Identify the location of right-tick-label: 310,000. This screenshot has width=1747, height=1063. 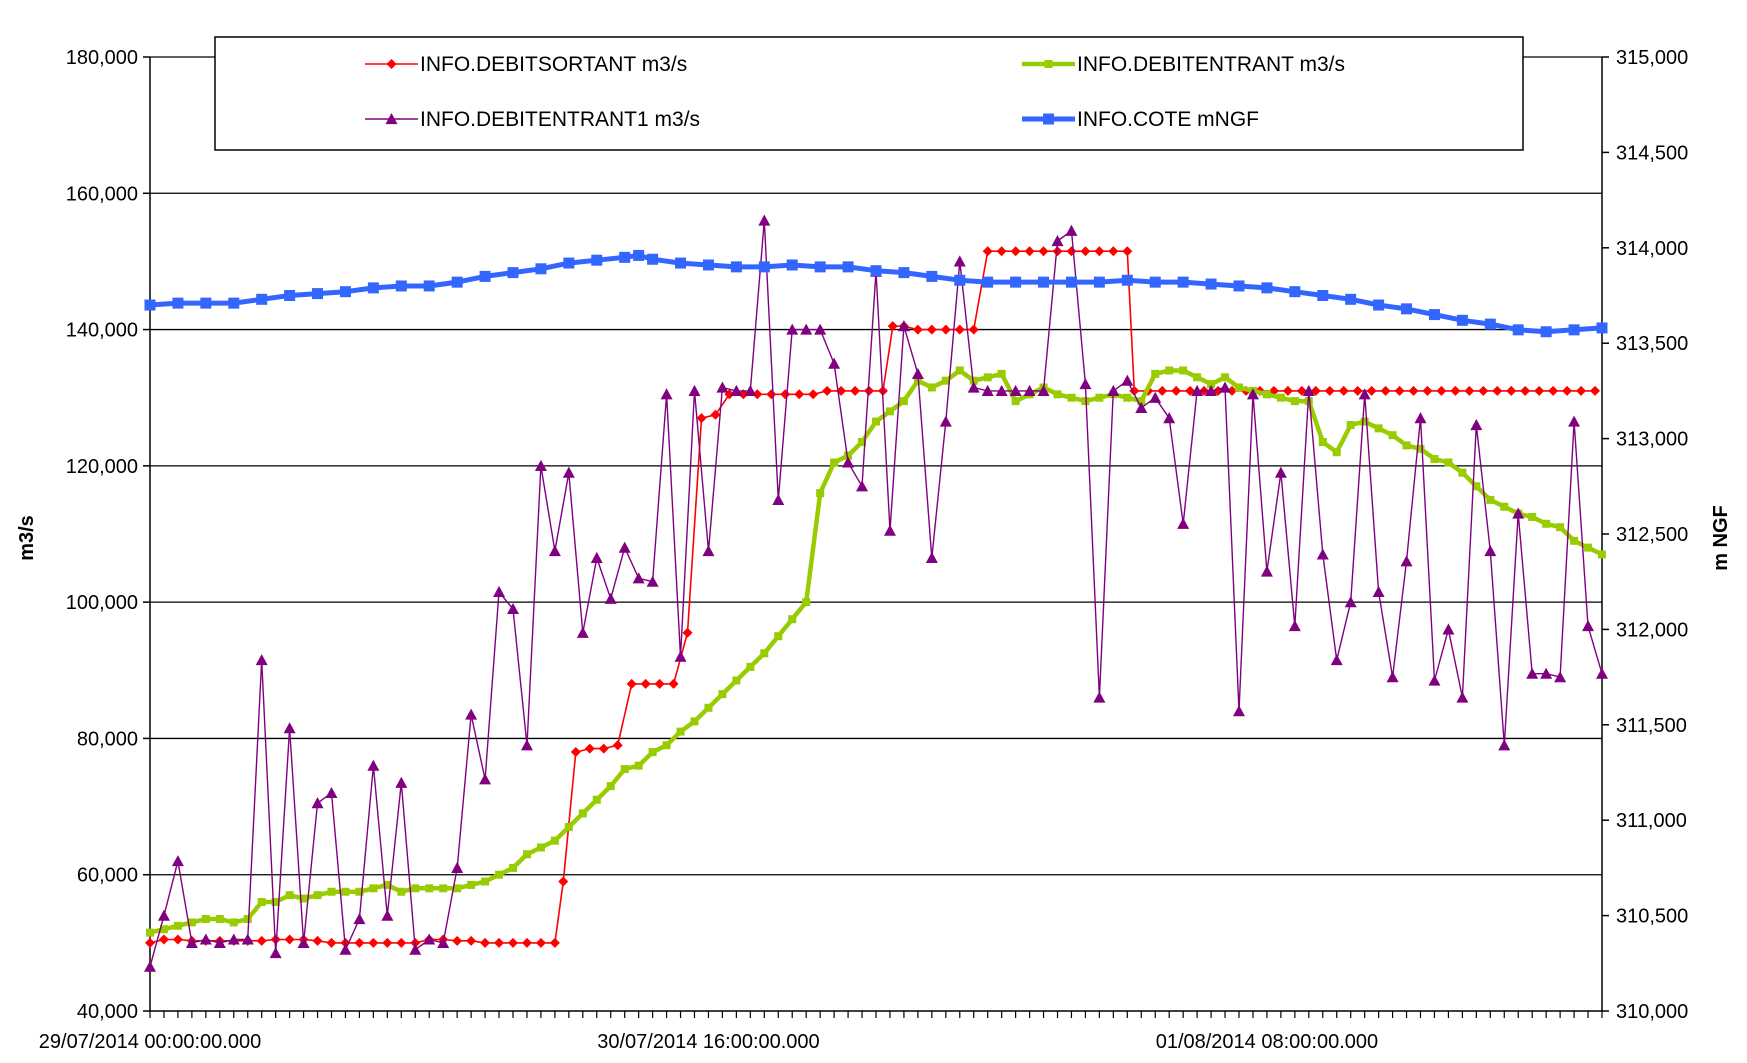
(1652, 1012).